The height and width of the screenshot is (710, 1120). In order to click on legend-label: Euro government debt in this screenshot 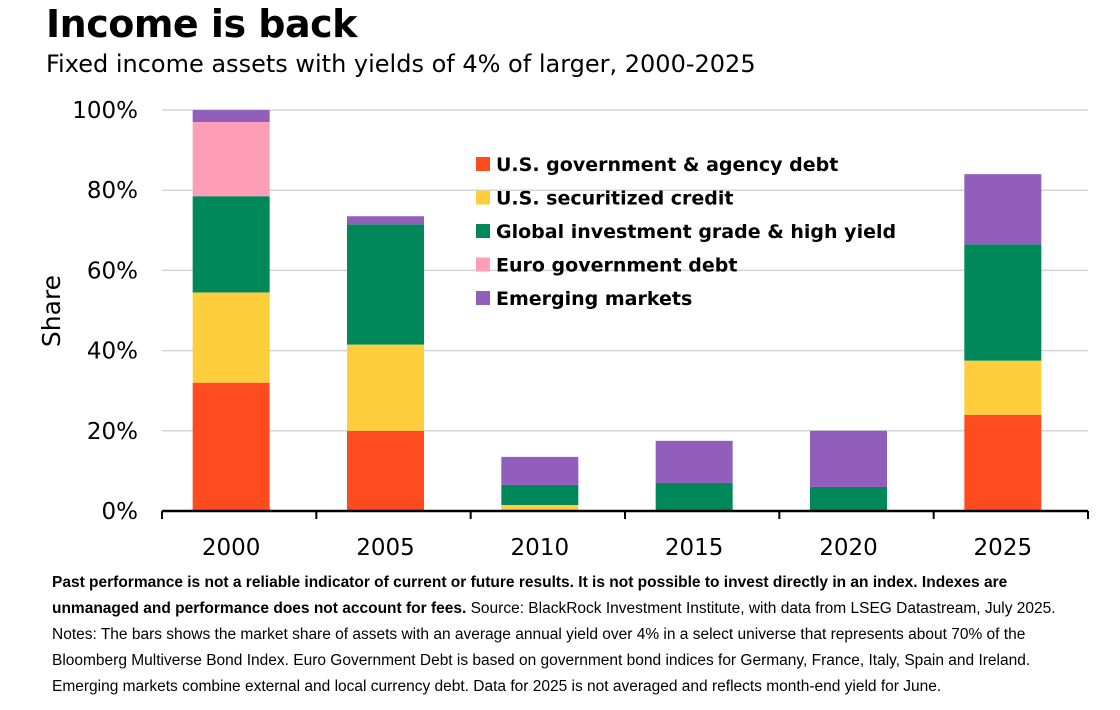, I will do `click(616, 266)`.